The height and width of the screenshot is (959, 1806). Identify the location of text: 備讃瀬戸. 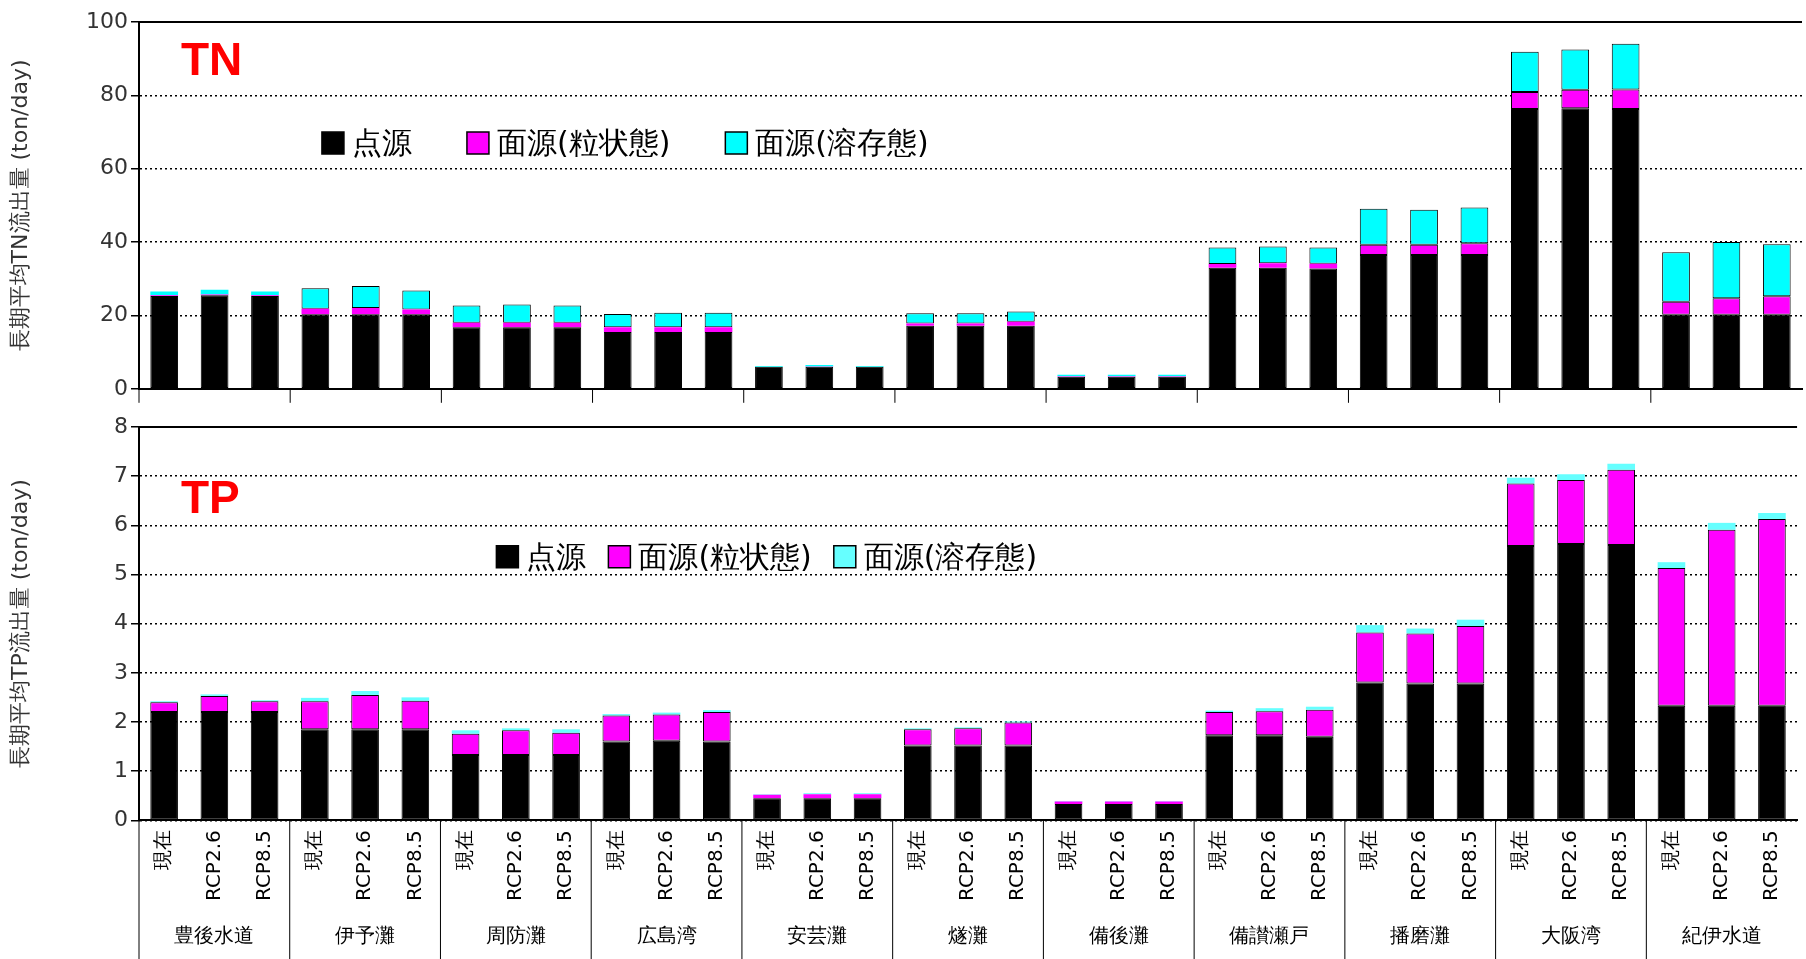
(1269, 935).